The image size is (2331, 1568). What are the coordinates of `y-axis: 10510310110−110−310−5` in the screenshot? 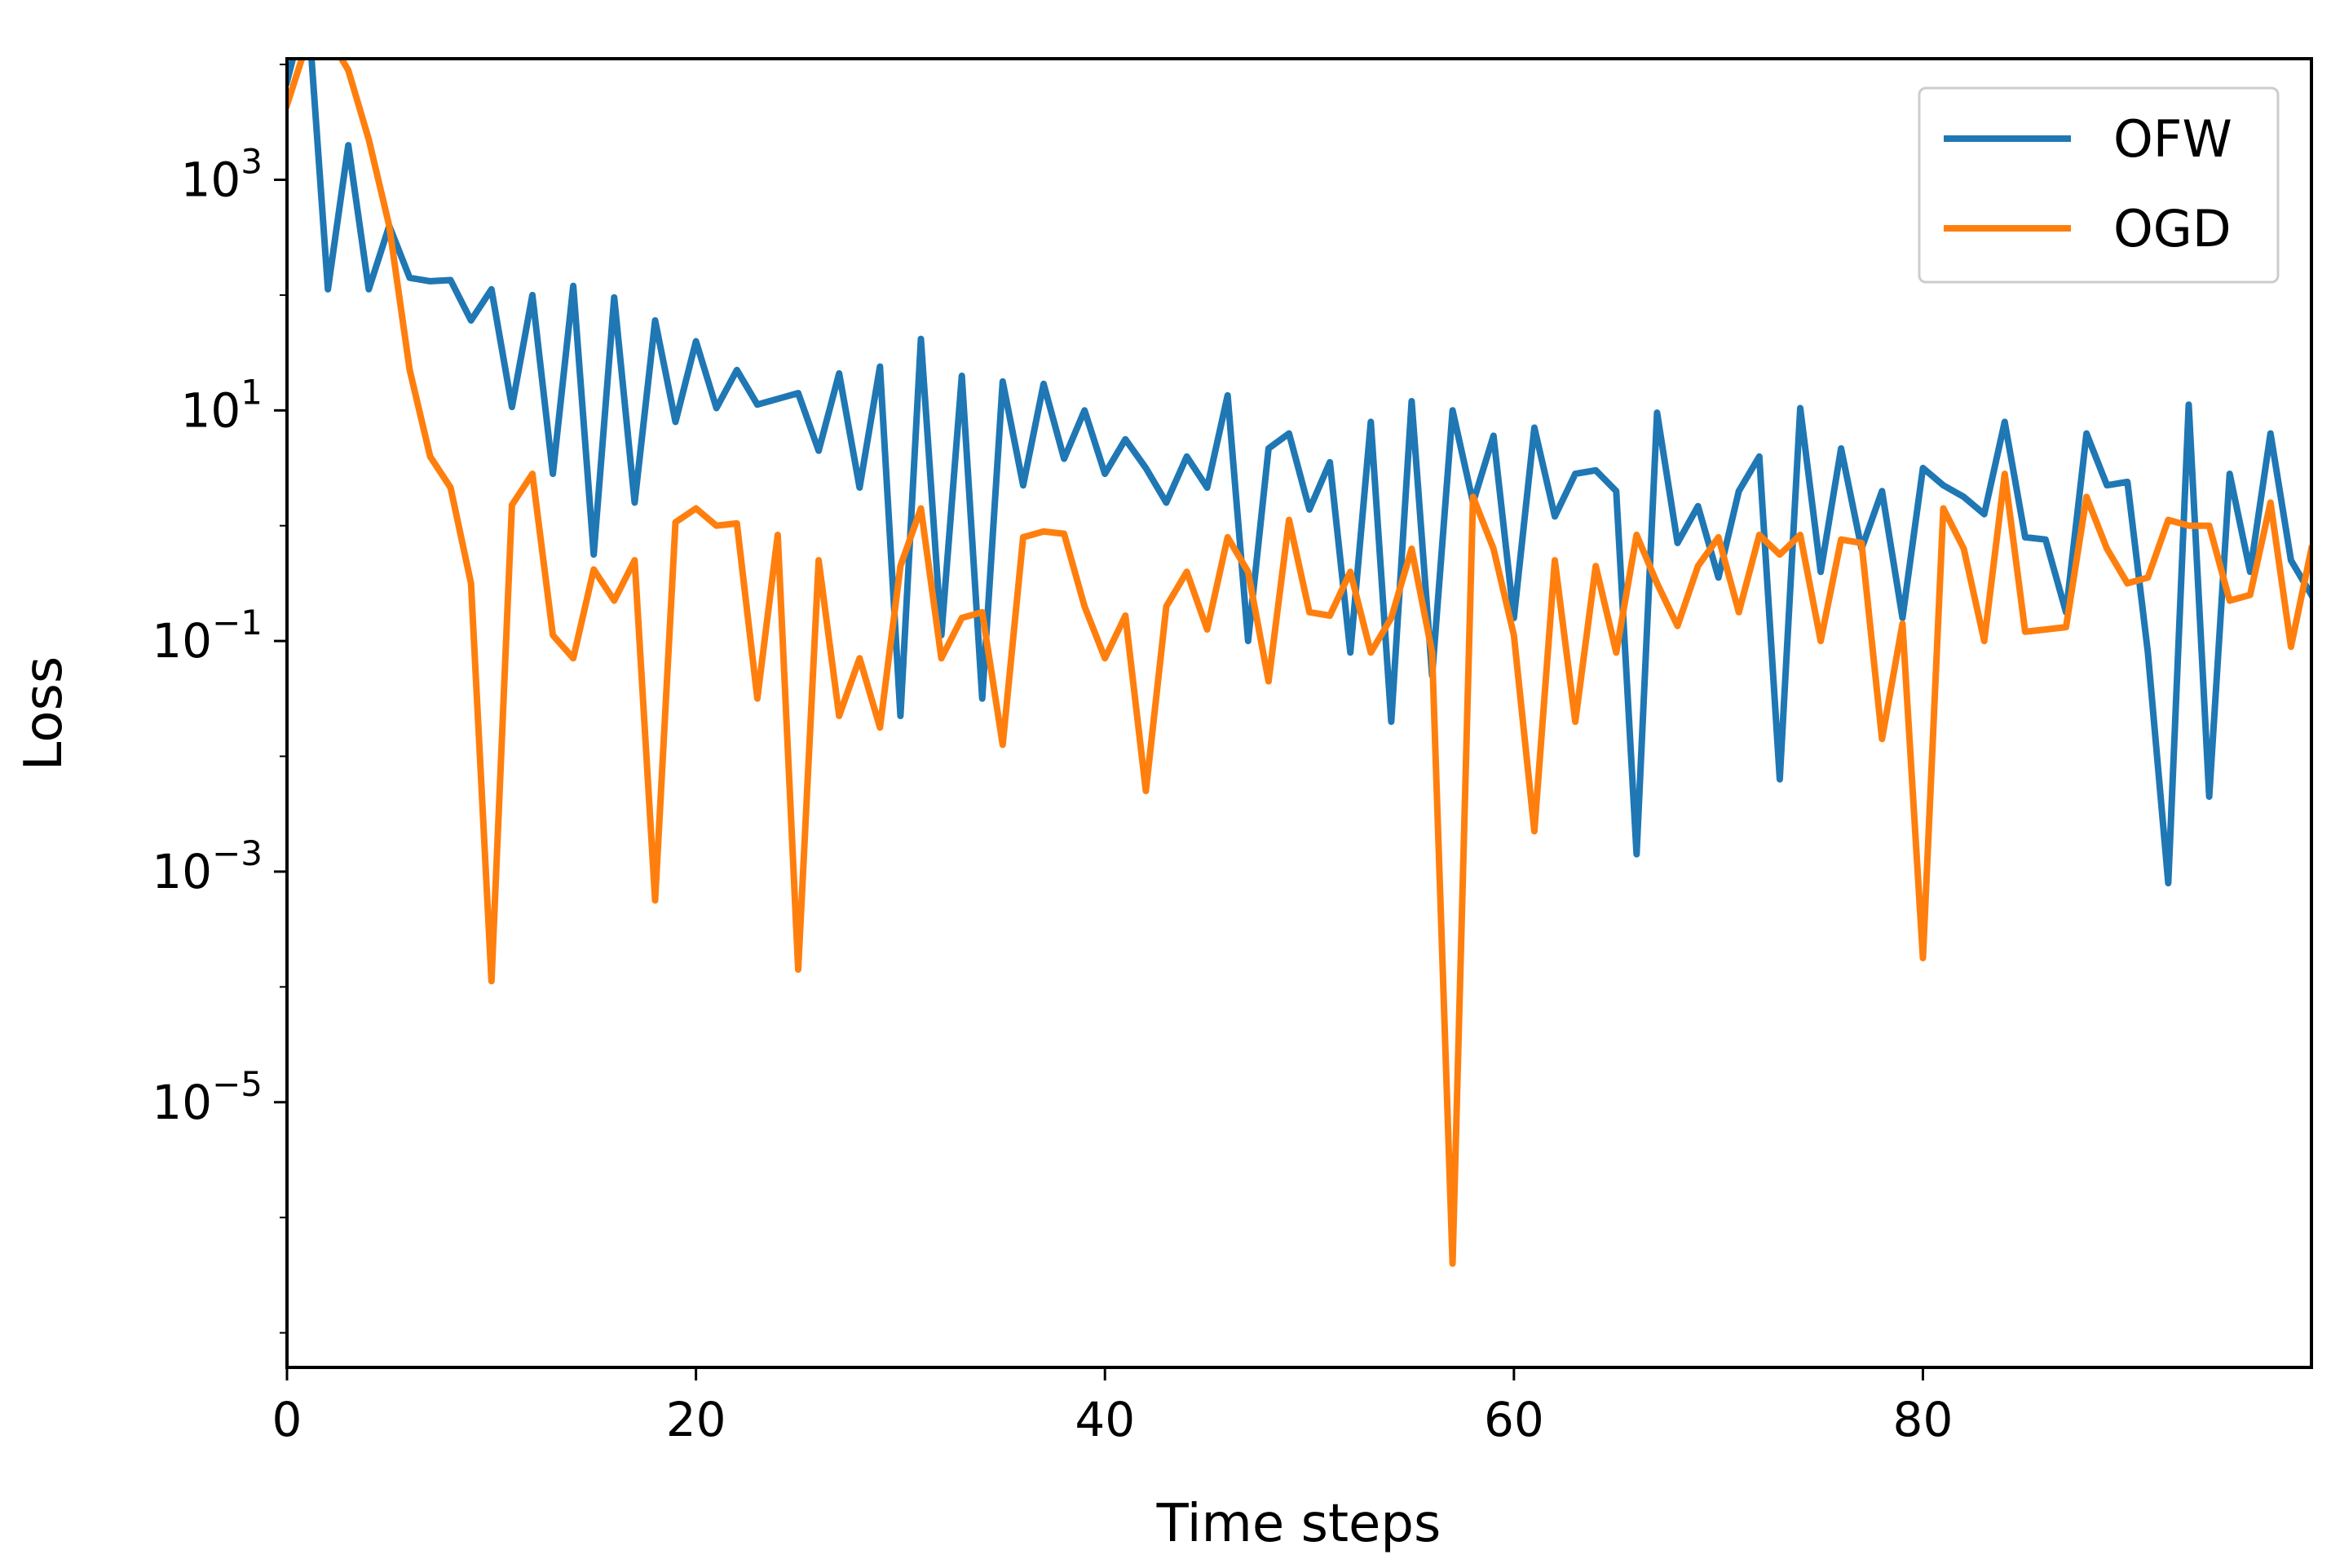 It's located at (219, 699).